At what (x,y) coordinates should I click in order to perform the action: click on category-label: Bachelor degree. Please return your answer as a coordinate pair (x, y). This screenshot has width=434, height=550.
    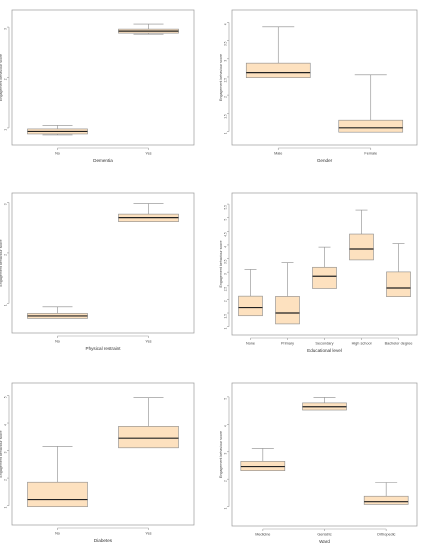
    Looking at the image, I should click on (399, 344).